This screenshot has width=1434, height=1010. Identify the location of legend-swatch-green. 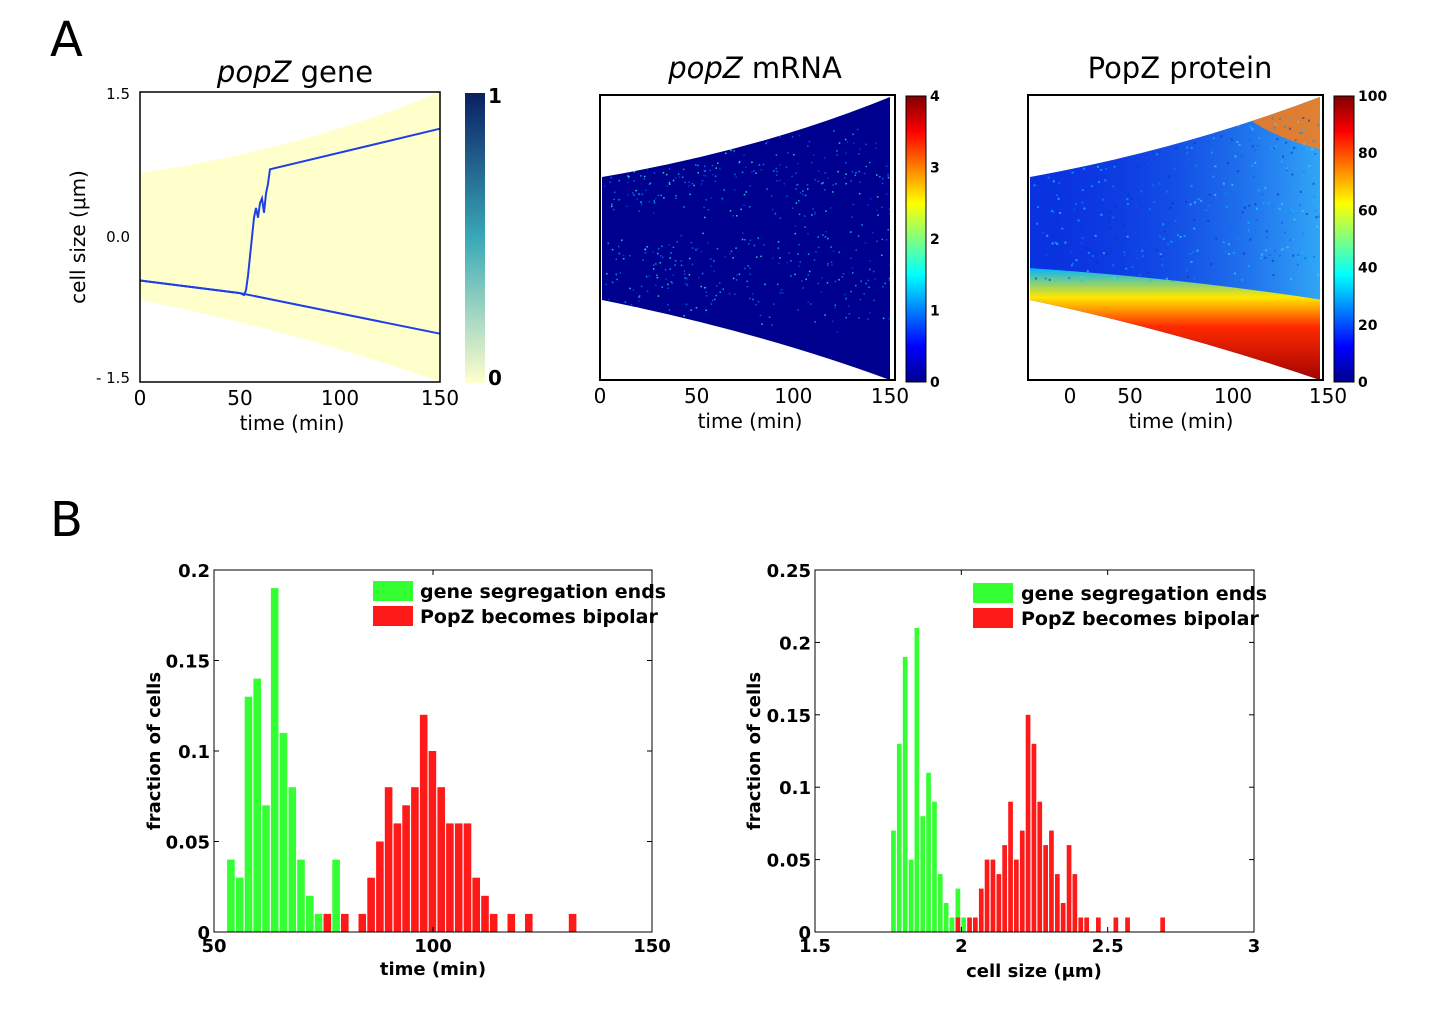
(393, 591).